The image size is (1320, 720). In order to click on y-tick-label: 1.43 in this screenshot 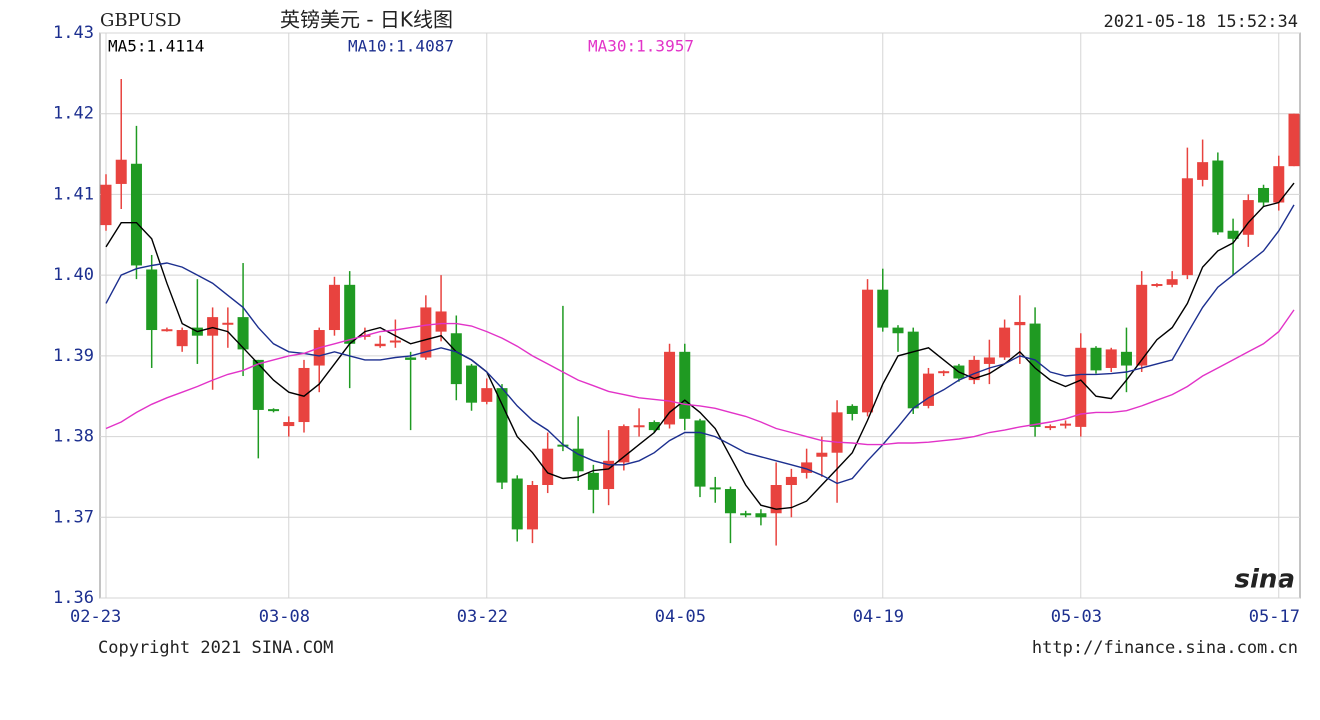, I will do `click(73, 33)`.